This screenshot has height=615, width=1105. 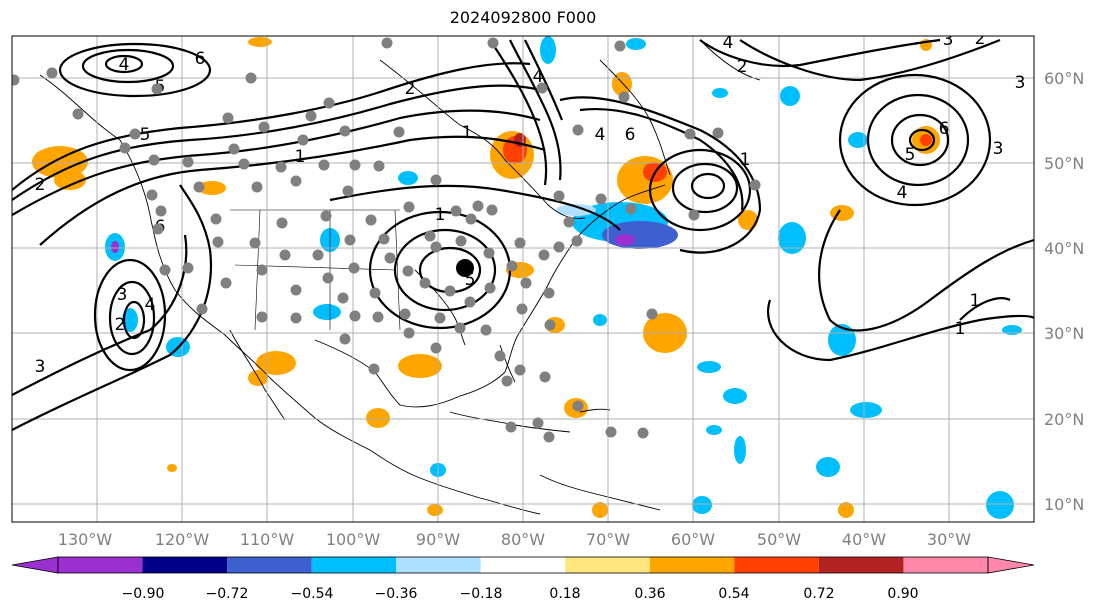 What do you see at coordinates (507, 363) in the screenshot?
I see `florida-coastline` at bounding box center [507, 363].